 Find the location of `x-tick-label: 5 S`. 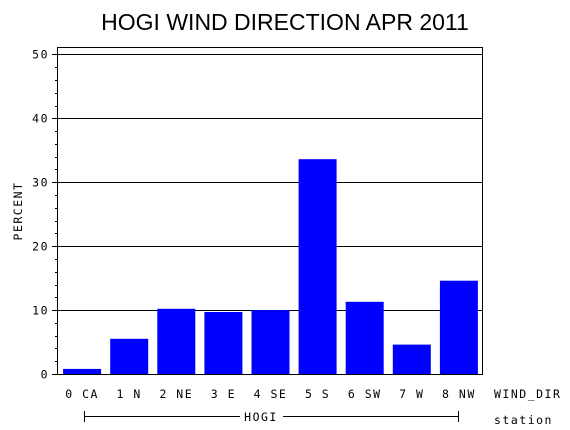

x-tick-label: 5 S is located at coordinates (317, 394).